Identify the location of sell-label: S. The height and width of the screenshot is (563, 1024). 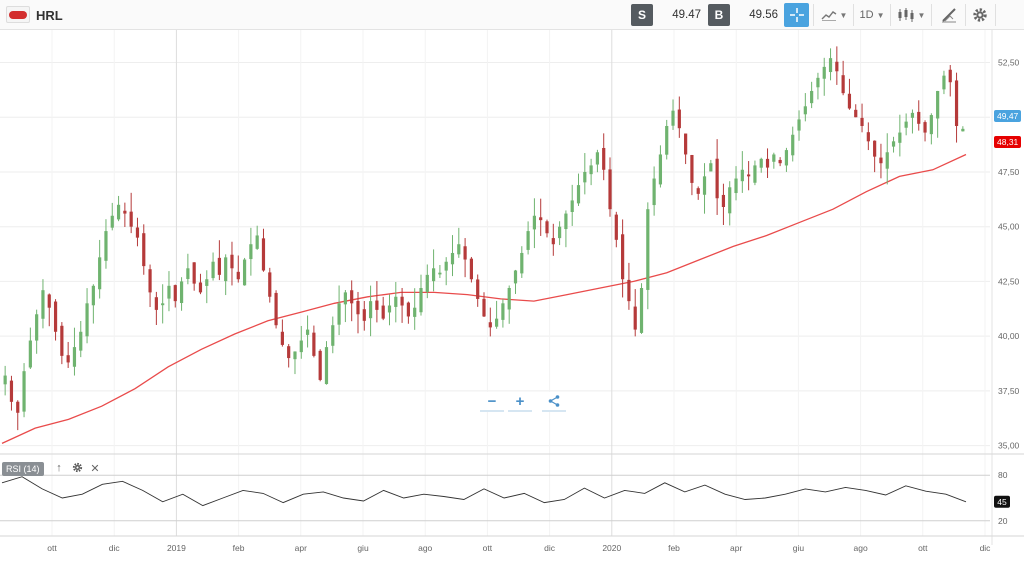
(642, 15).